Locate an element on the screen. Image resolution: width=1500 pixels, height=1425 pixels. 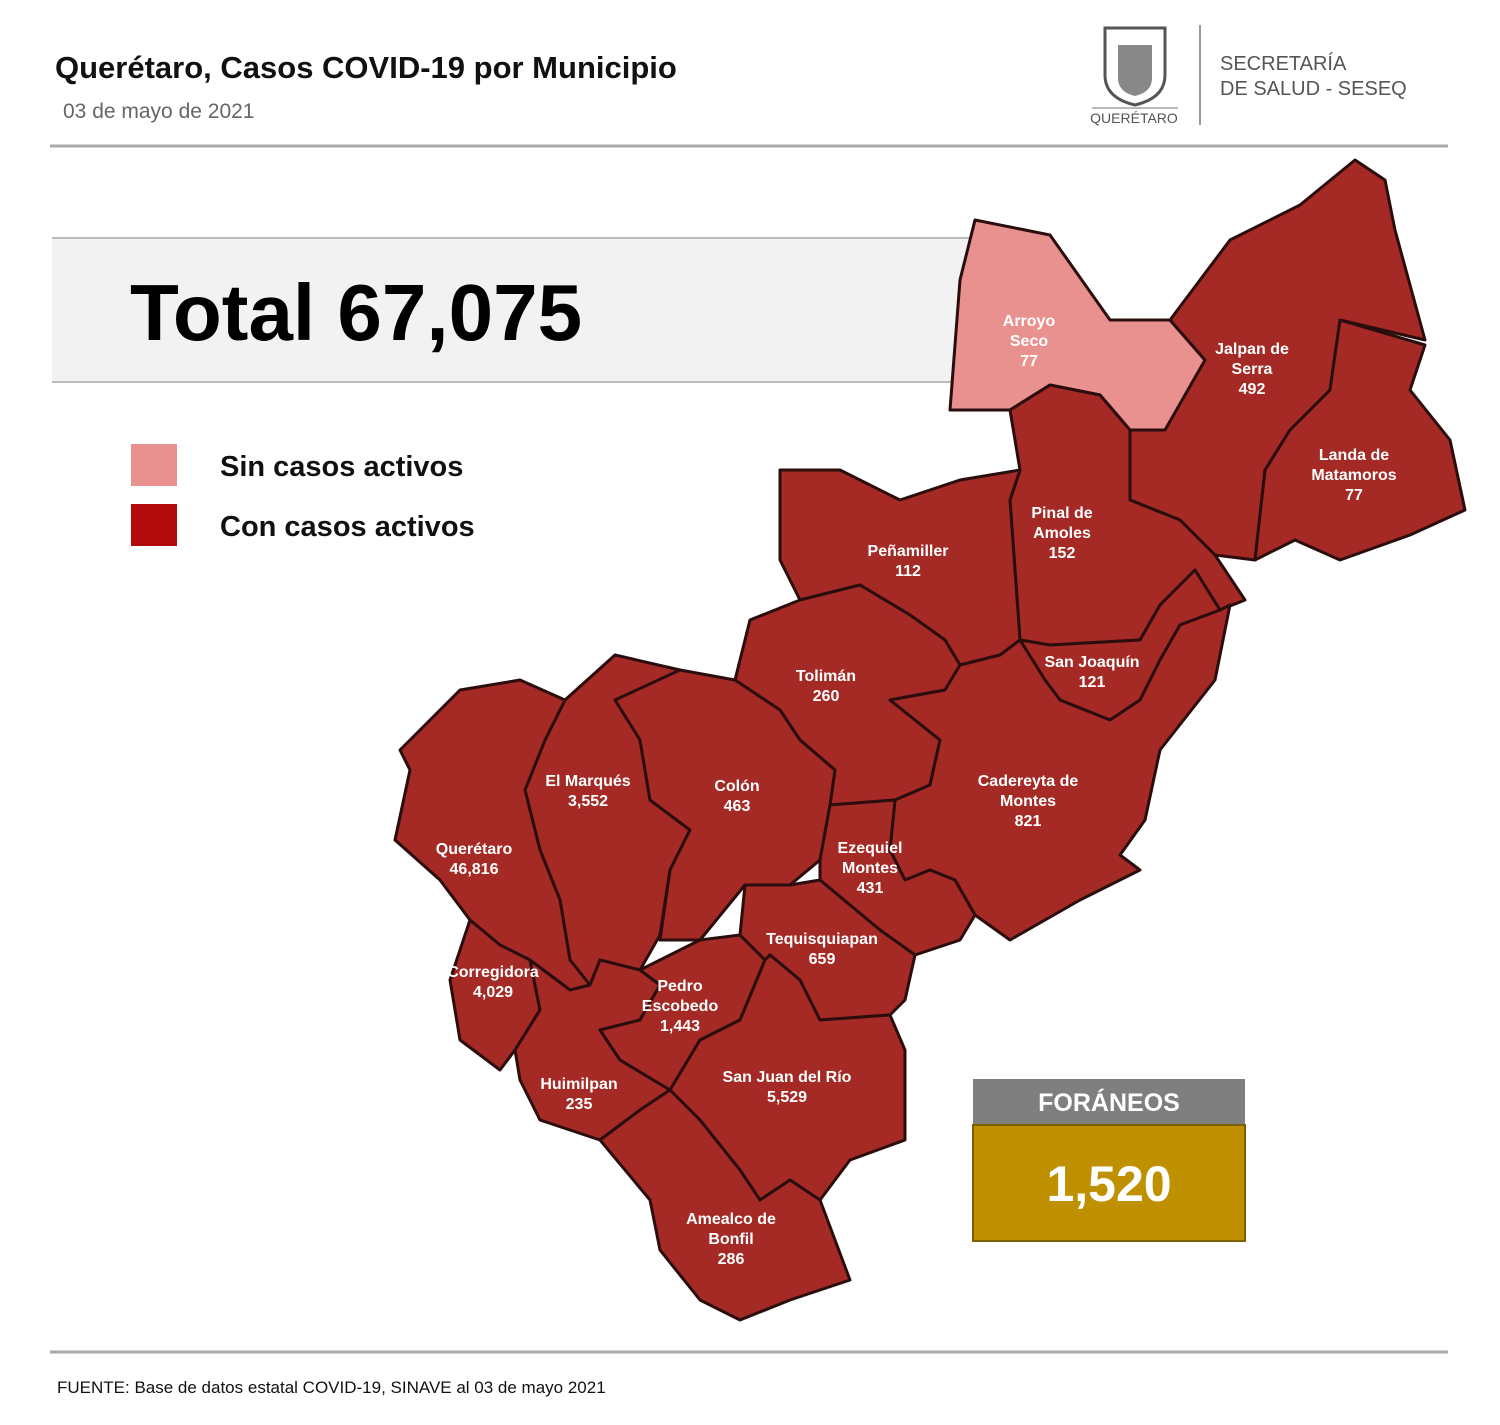
municipality-value: 463 is located at coordinates (737, 806).